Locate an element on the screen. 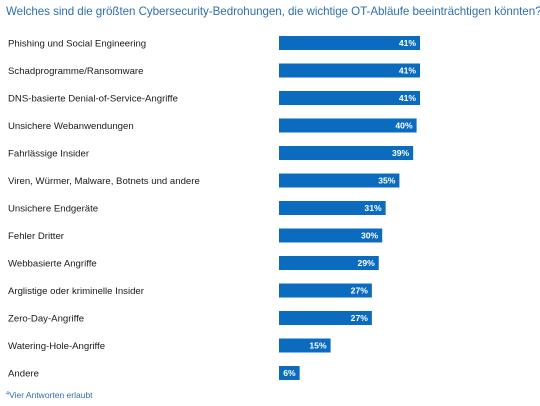 The width and height of the screenshot is (540, 406). category-label: Zero-Day-Angriffe is located at coordinates (46, 319).